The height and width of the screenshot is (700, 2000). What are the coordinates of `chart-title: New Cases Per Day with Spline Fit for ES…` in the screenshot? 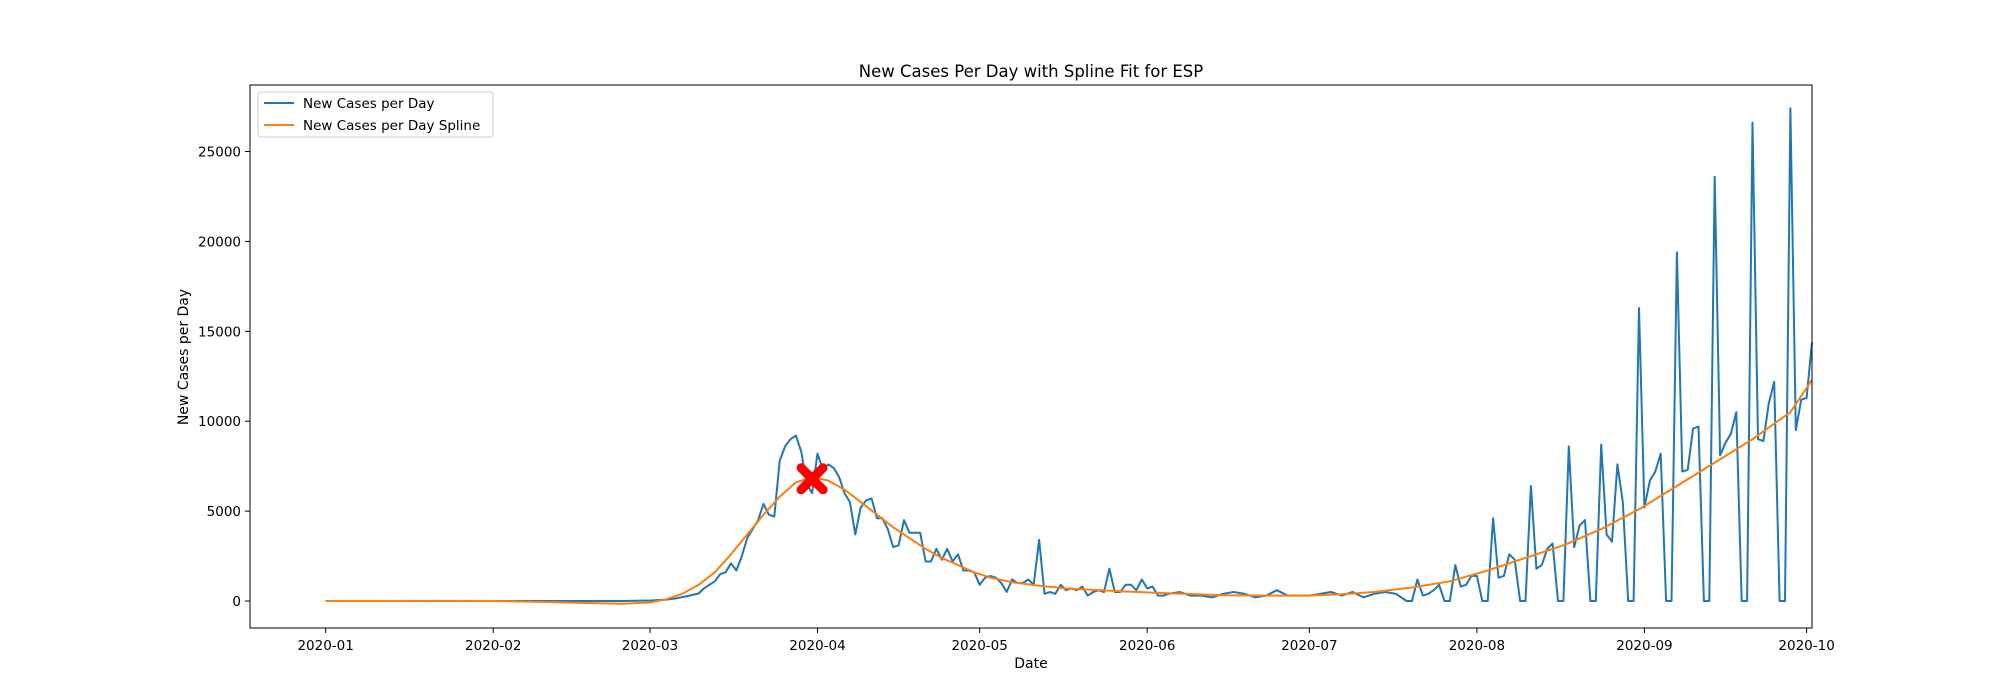 It's located at (1031, 71).